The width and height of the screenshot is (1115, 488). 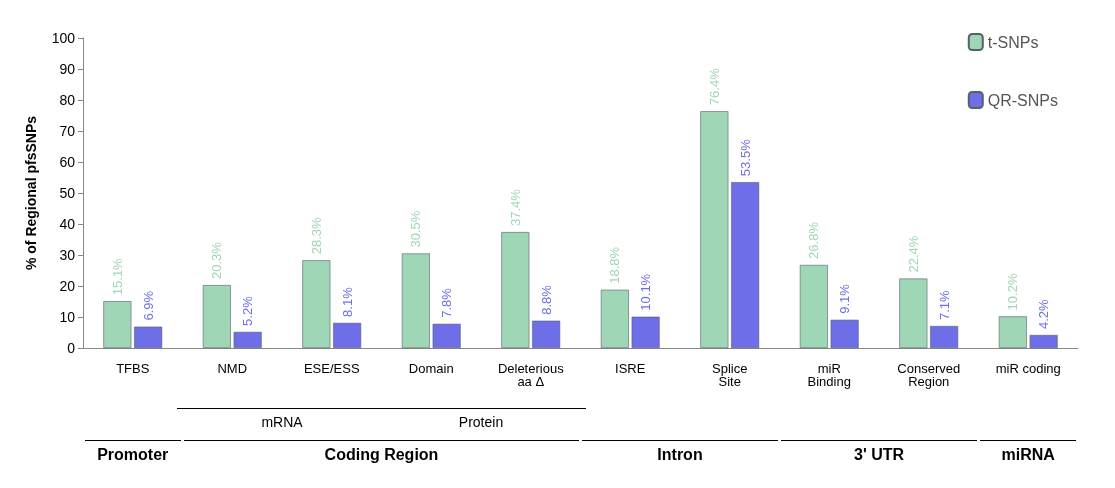 What do you see at coordinates (913, 254) in the screenshot?
I see `data-label: 22.4%` at bounding box center [913, 254].